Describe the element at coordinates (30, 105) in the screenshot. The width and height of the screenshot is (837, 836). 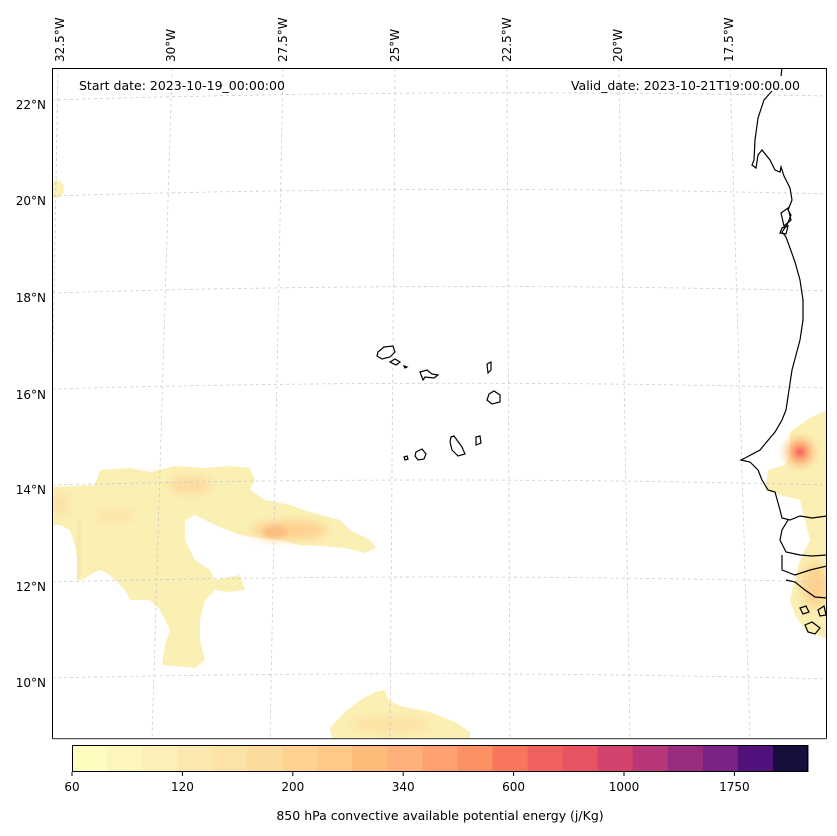
I see `lat-label-22n: 22°N` at that location.